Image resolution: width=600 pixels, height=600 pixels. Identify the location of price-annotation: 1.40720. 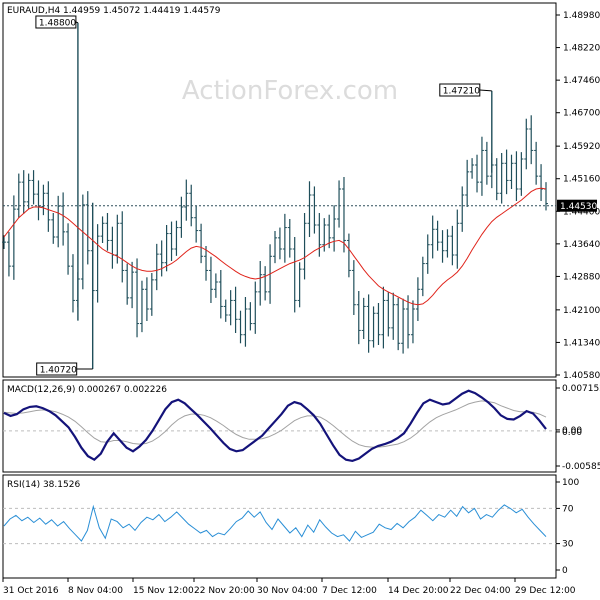
(64, 369).